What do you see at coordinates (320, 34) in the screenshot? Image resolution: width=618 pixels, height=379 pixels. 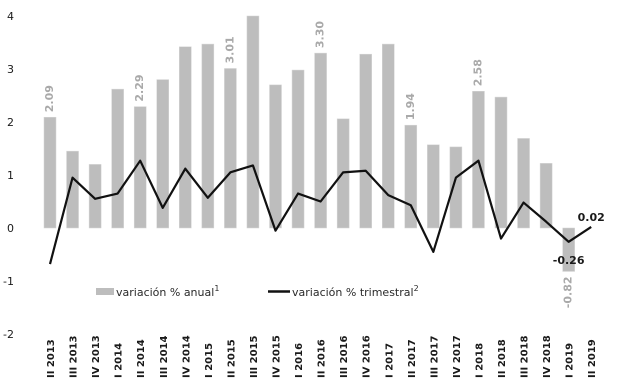 I see `bar-data-label: 3.30` at bounding box center [320, 34].